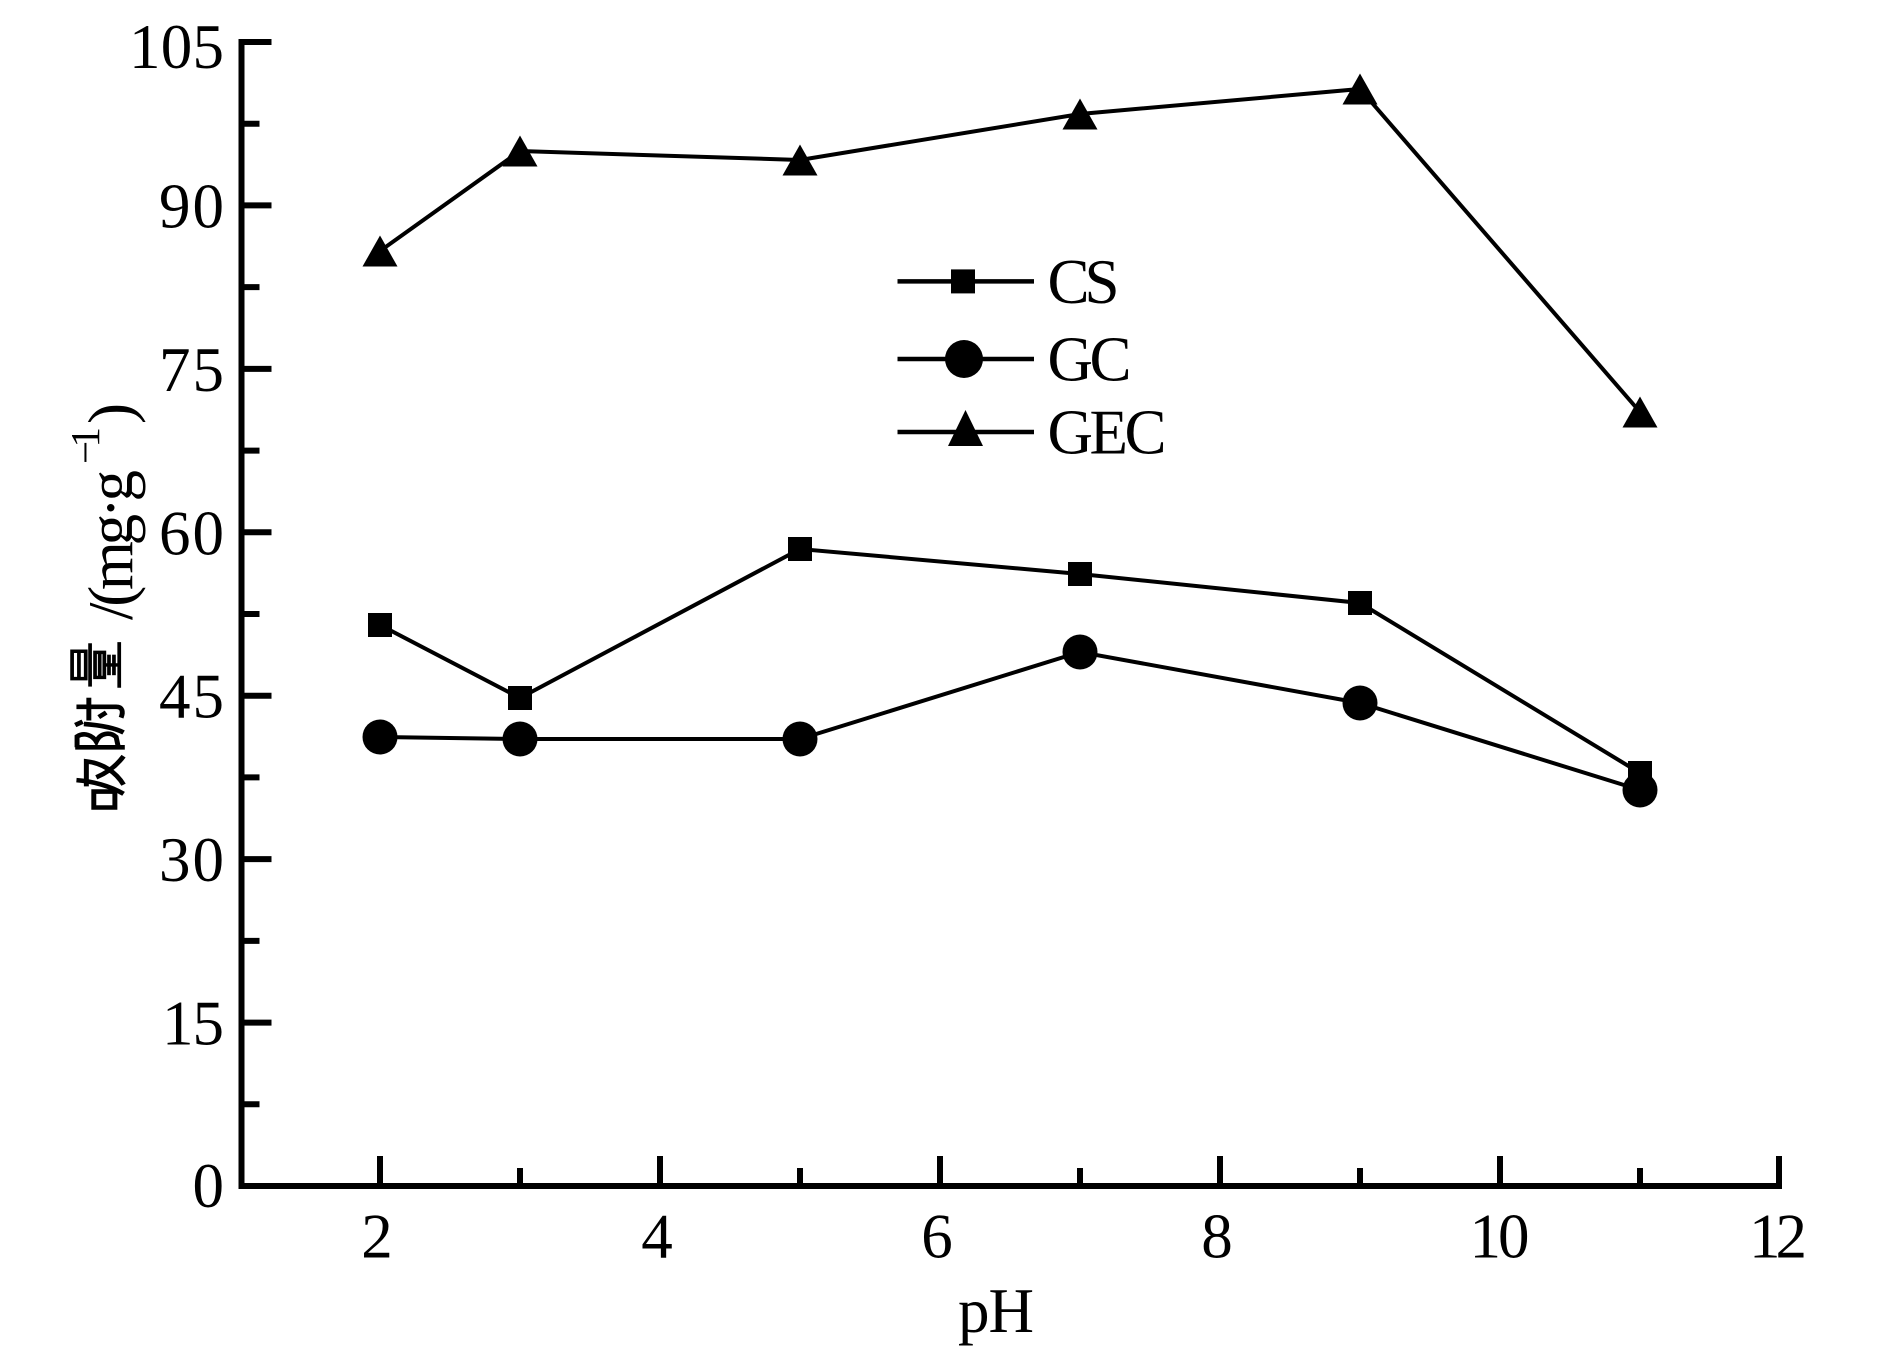 The width and height of the screenshot is (1890, 1370). What do you see at coordinates (377, 1237) in the screenshot?
I see `svg-text: 2` at bounding box center [377, 1237].